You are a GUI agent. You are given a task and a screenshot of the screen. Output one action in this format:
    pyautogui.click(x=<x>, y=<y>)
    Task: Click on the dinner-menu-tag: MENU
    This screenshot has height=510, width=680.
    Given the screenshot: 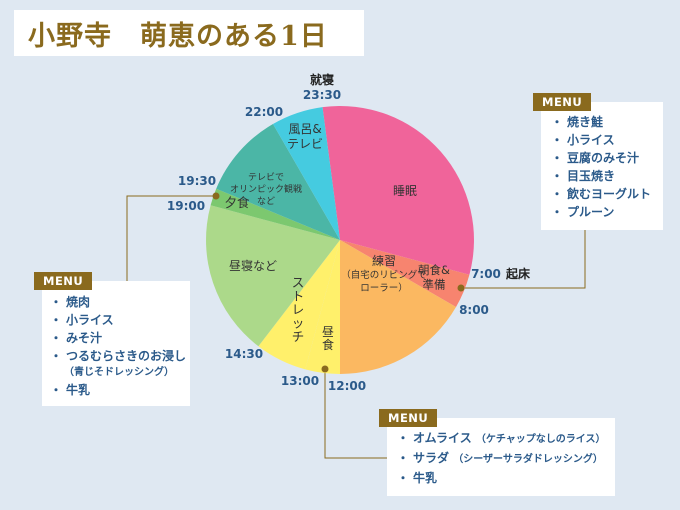 What is the action you would take?
    pyautogui.click(x=63, y=281)
    